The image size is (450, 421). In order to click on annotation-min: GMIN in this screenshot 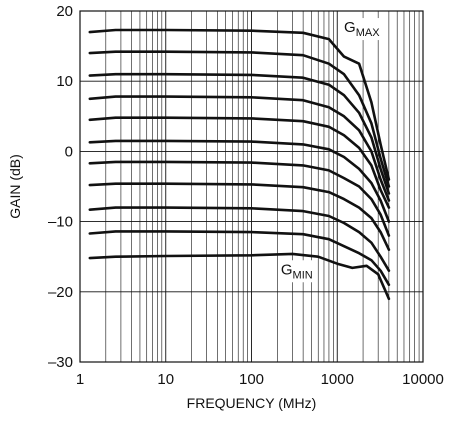, I will do `click(297, 271)`.